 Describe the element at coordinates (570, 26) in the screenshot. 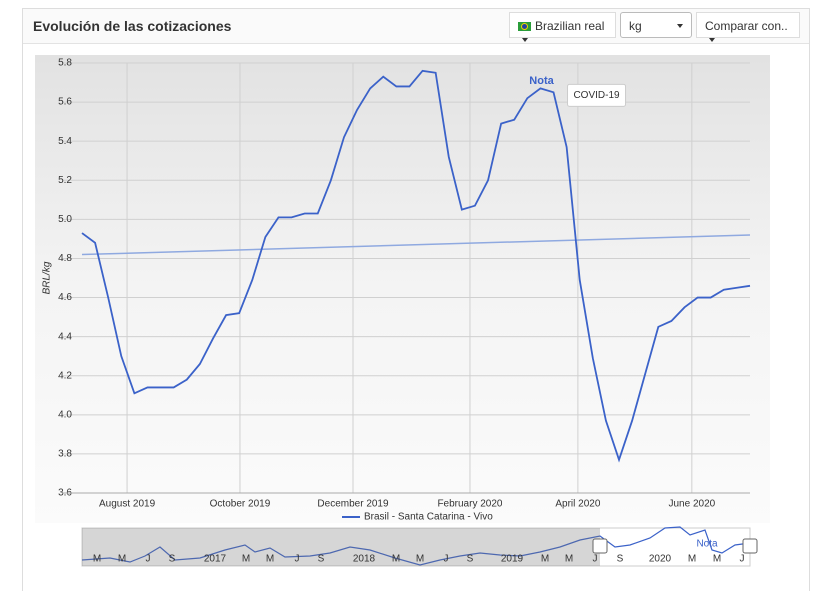

I see `currency-label: Brazilian real` at that location.